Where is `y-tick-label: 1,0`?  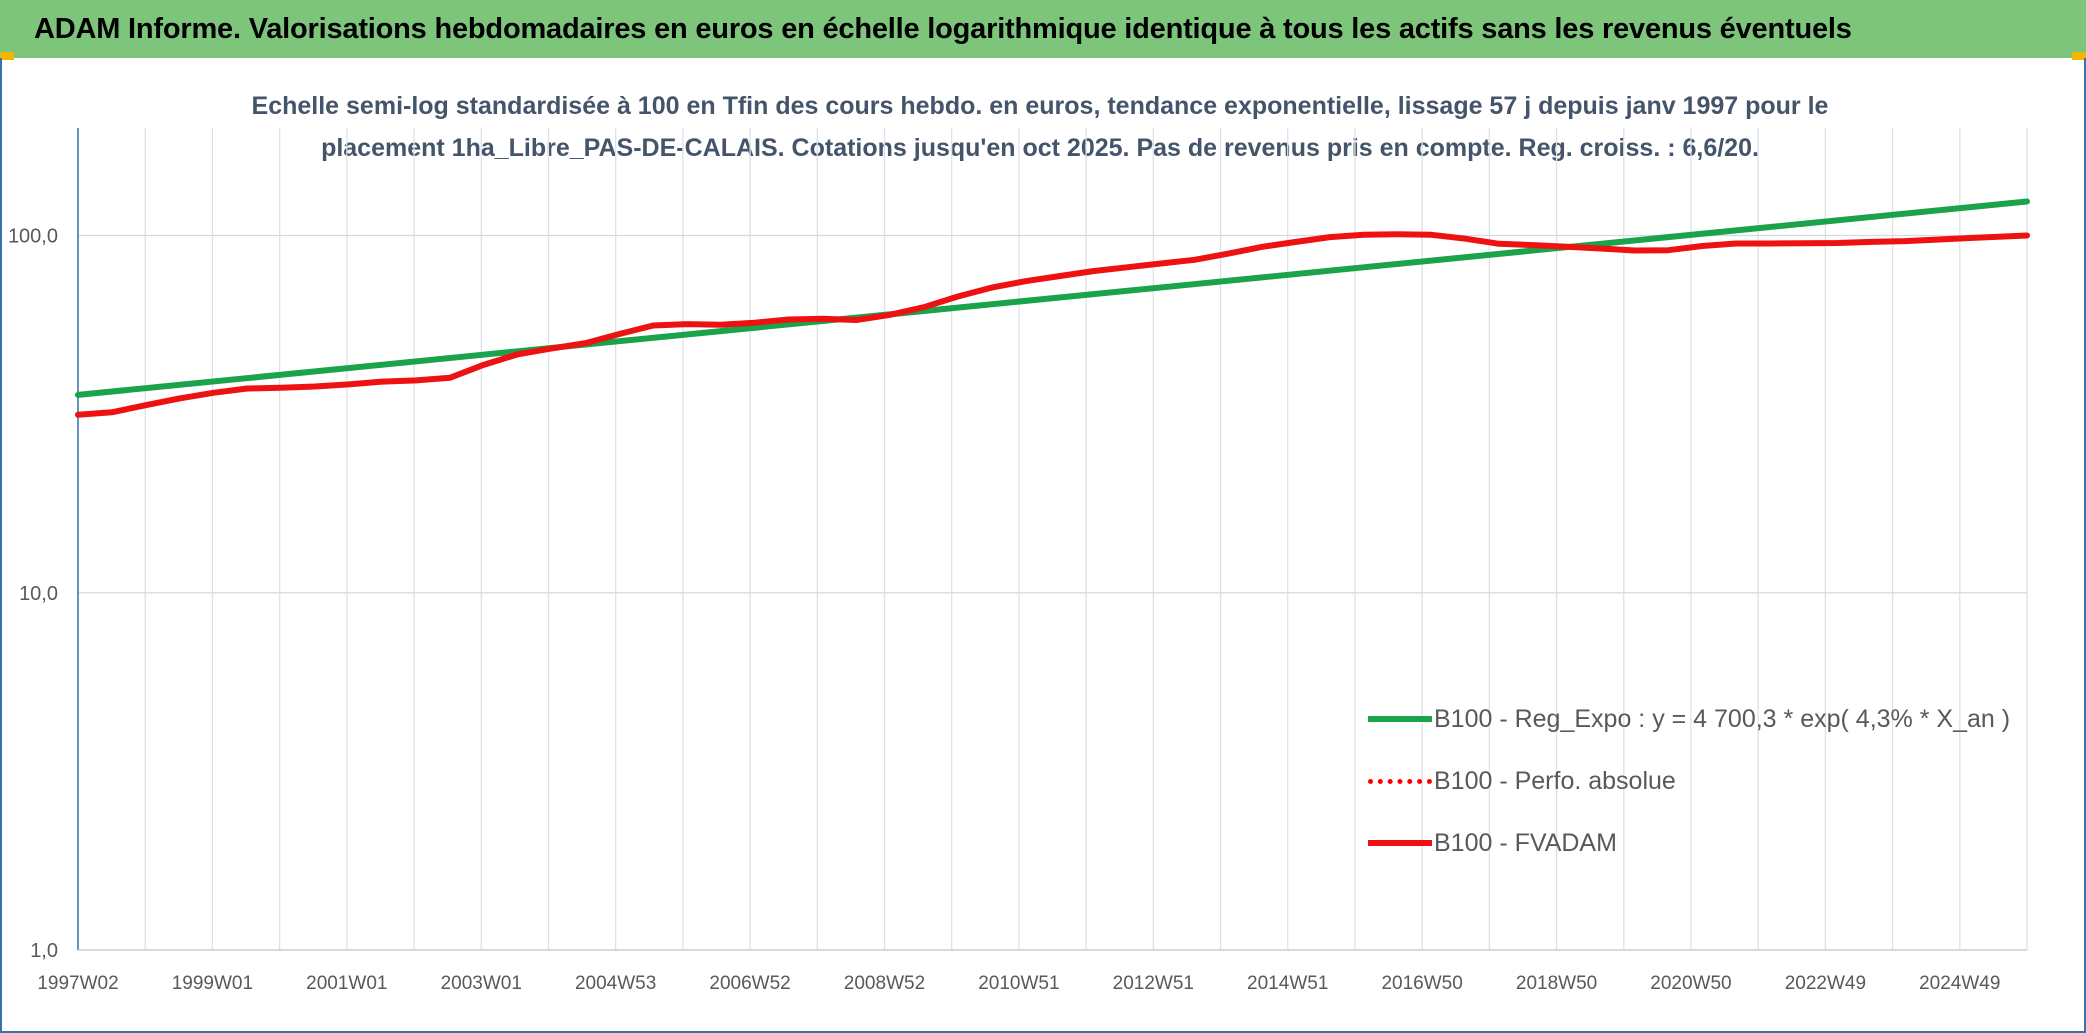
y-tick-label: 1,0 is located at coordinates (44, 951).